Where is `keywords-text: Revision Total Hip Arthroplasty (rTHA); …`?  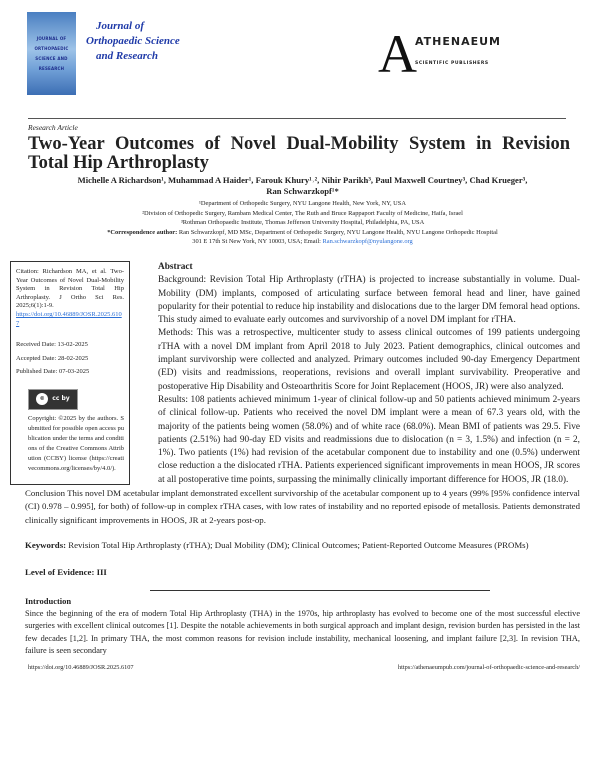
keywords-text: Revision Total Hip Arthroplasty (rTHA); … is located at coordinates (297, 544).